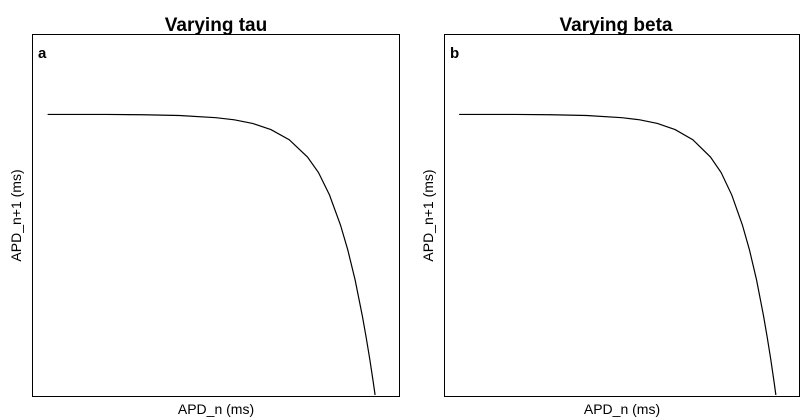 This screenshot has width=800, height=418. Describe the element at coordinates (216, 25) in the screenshot. I see `panel-title: Varying tau` at that location.